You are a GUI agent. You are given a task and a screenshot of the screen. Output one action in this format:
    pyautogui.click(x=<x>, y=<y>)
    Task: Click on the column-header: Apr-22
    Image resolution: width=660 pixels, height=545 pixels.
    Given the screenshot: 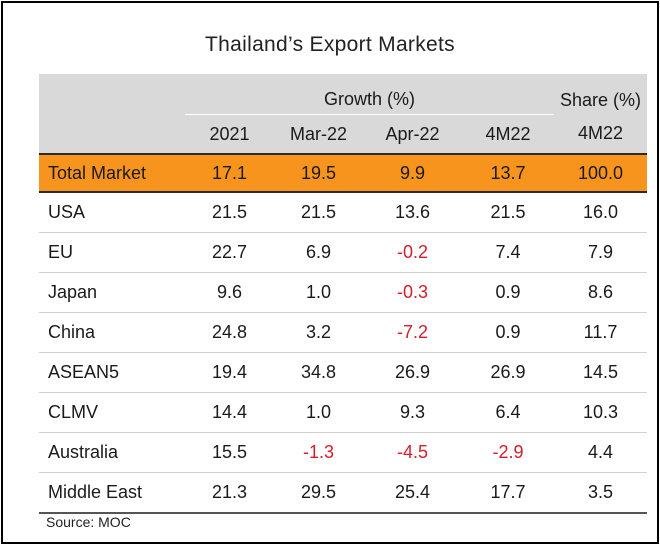 What is the action you would take?
    pyautogui.click(x=412, y=134)
    